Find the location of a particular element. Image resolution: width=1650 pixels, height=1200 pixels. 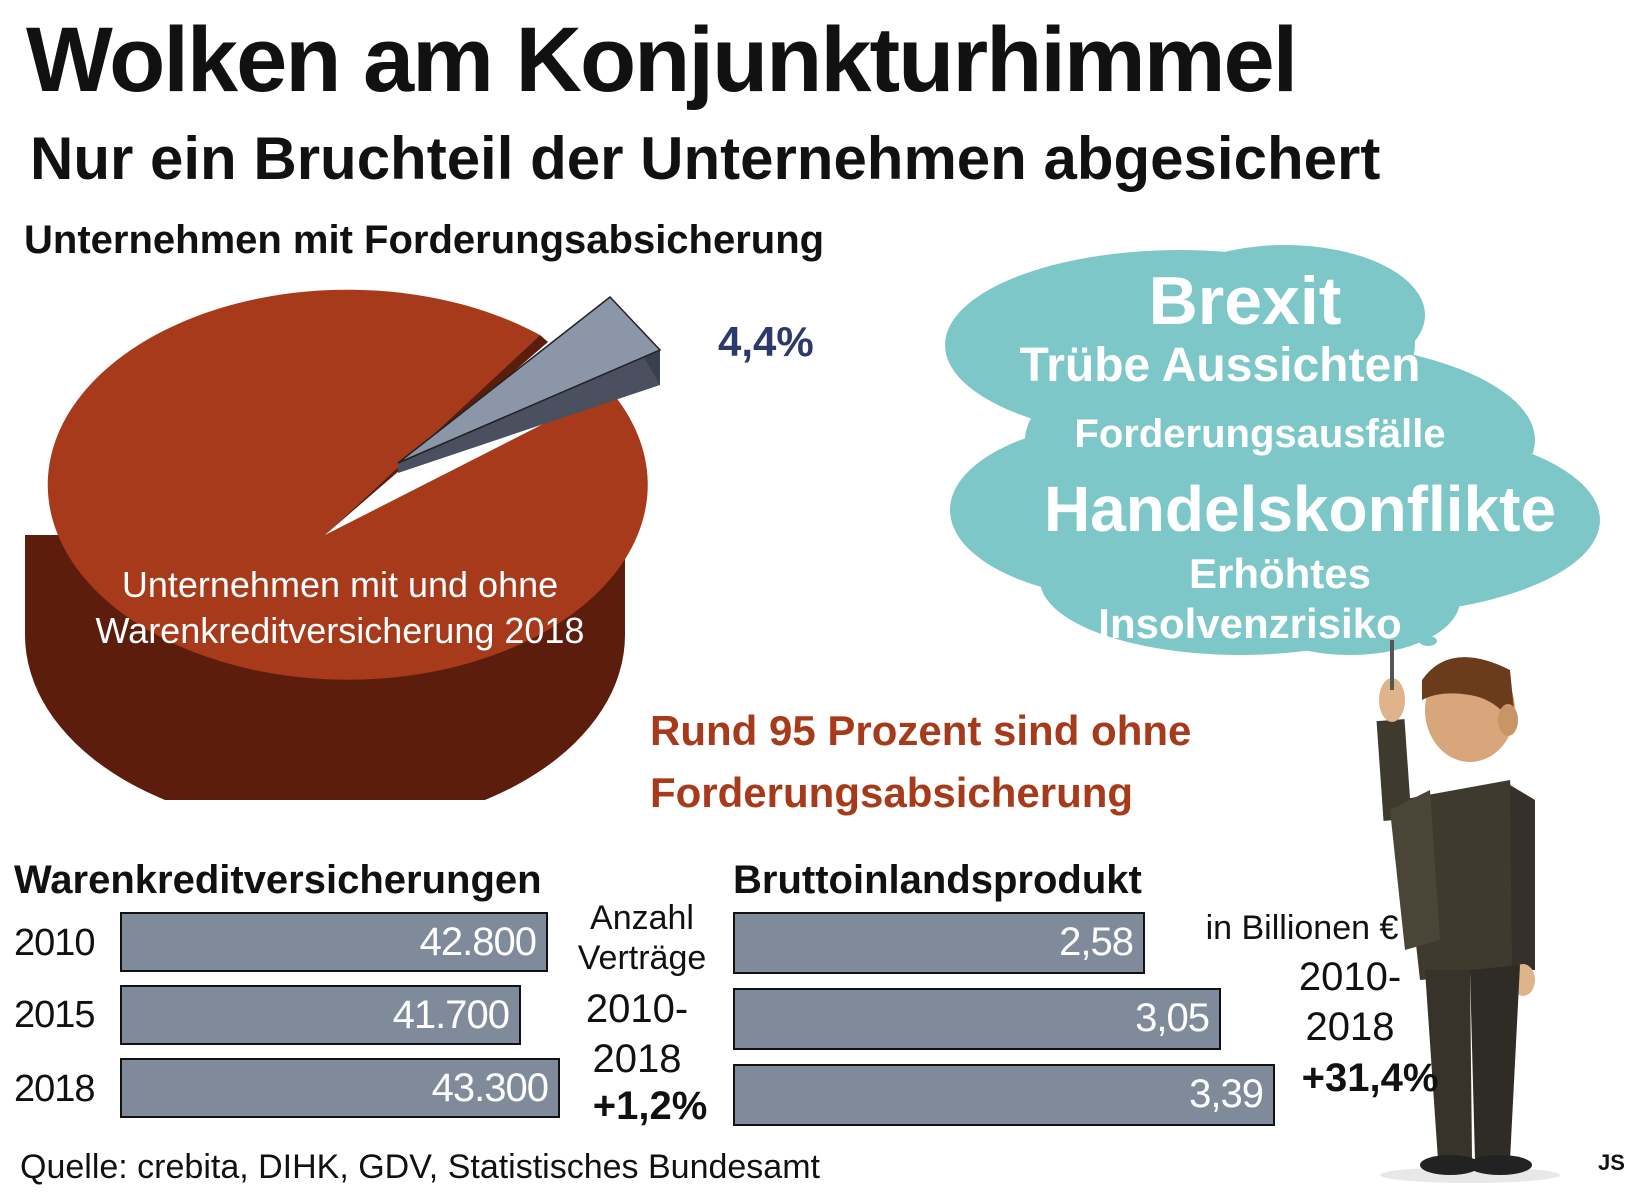

pie-inner-label-line2: Warenkreditversicherung 2018 is located at coordinates (340, 630).